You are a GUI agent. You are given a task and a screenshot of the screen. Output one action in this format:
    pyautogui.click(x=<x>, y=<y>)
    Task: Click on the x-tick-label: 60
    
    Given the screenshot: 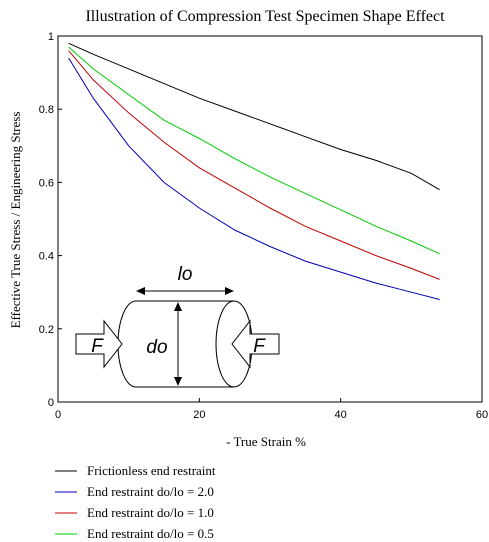 What is the action you would take?
    pyautogui.click(x=482, y=415)
    